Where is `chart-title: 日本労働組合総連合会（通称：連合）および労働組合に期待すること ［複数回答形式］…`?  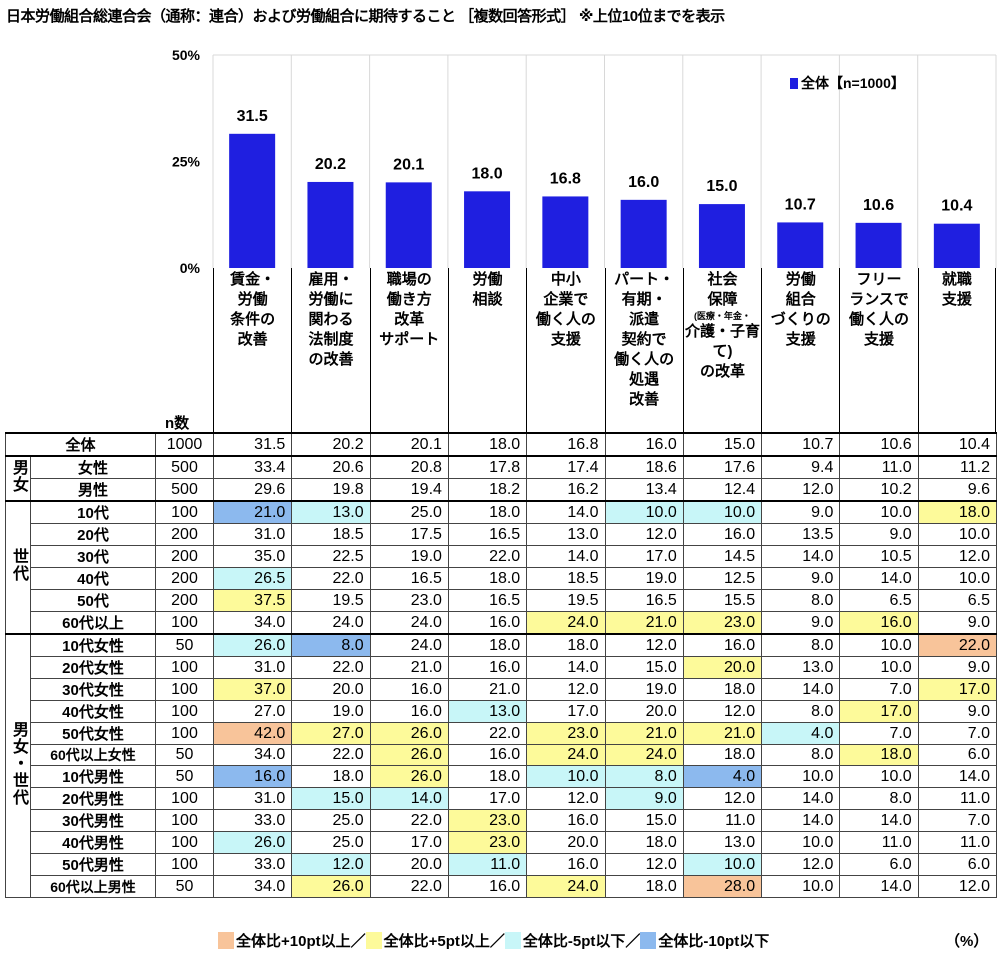
chart-title: 日本労働組合総連合会（通称：連合）および労働組合に期待すること ［複数回答形式］… is located at coordinates (365, 16).